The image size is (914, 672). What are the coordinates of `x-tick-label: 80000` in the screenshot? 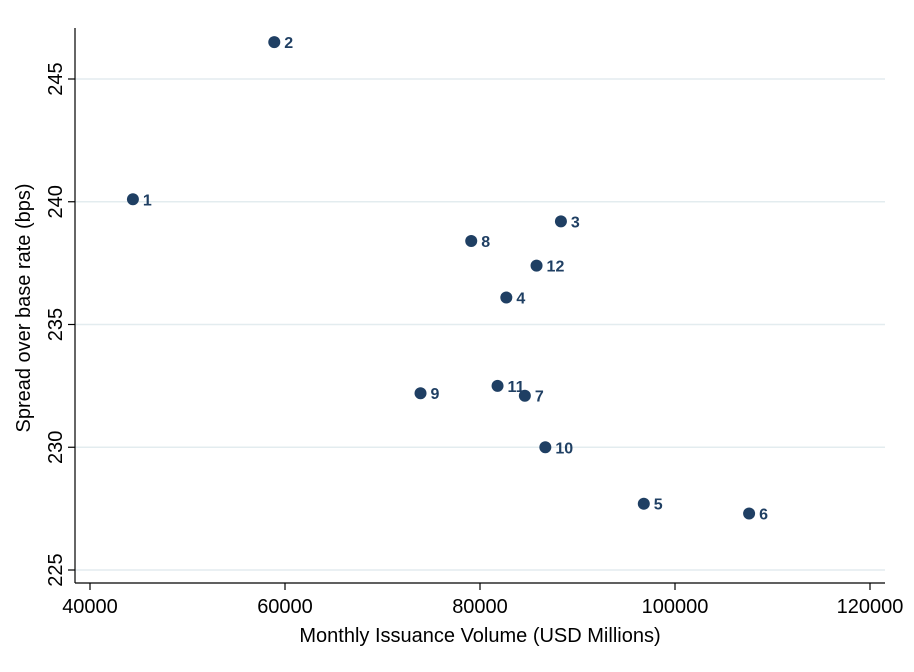 It's located at (480, 607).